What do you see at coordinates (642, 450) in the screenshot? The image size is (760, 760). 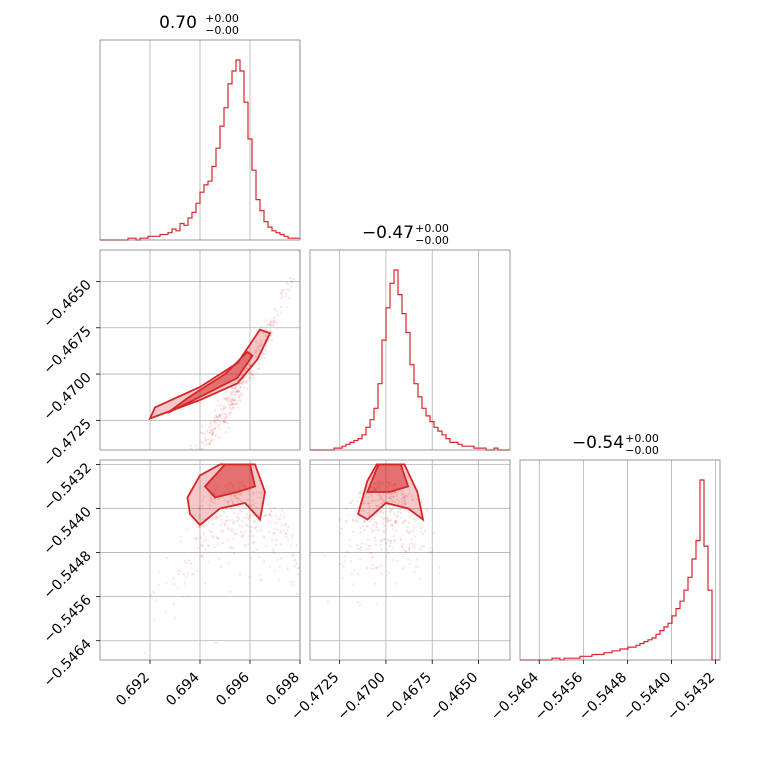 I see `param-title-lower-2: −0.00` at bounding box center [642, 450].